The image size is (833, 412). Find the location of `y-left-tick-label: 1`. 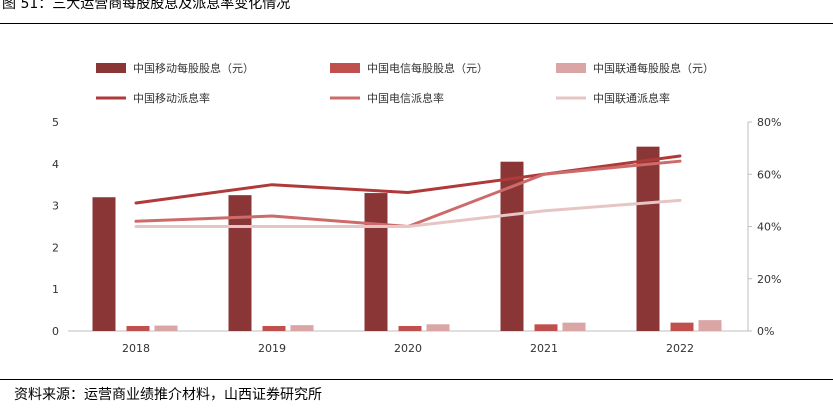

y-left-tick-label: 1 is located at coordinates (55, 289).